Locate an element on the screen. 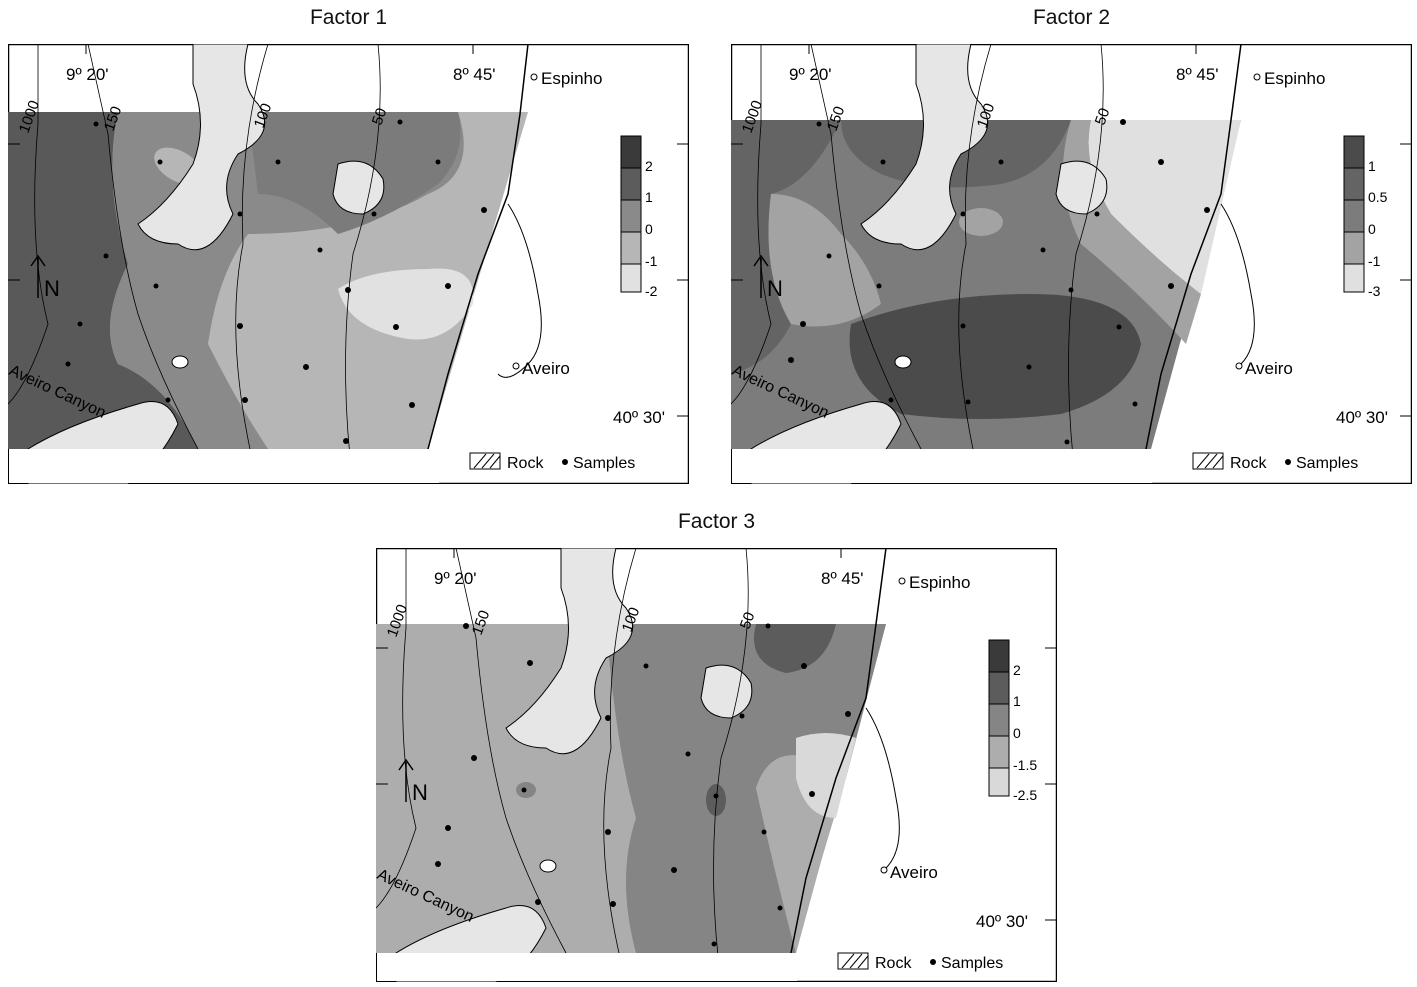  f2-sample-points is located at coordinates (999, 282).